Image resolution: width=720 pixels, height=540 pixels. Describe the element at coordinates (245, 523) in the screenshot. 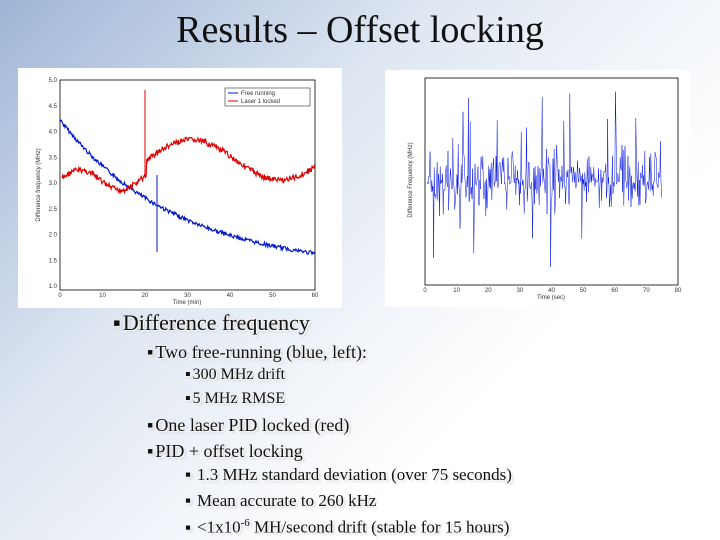

I see `bullet-text: -6` at that location.